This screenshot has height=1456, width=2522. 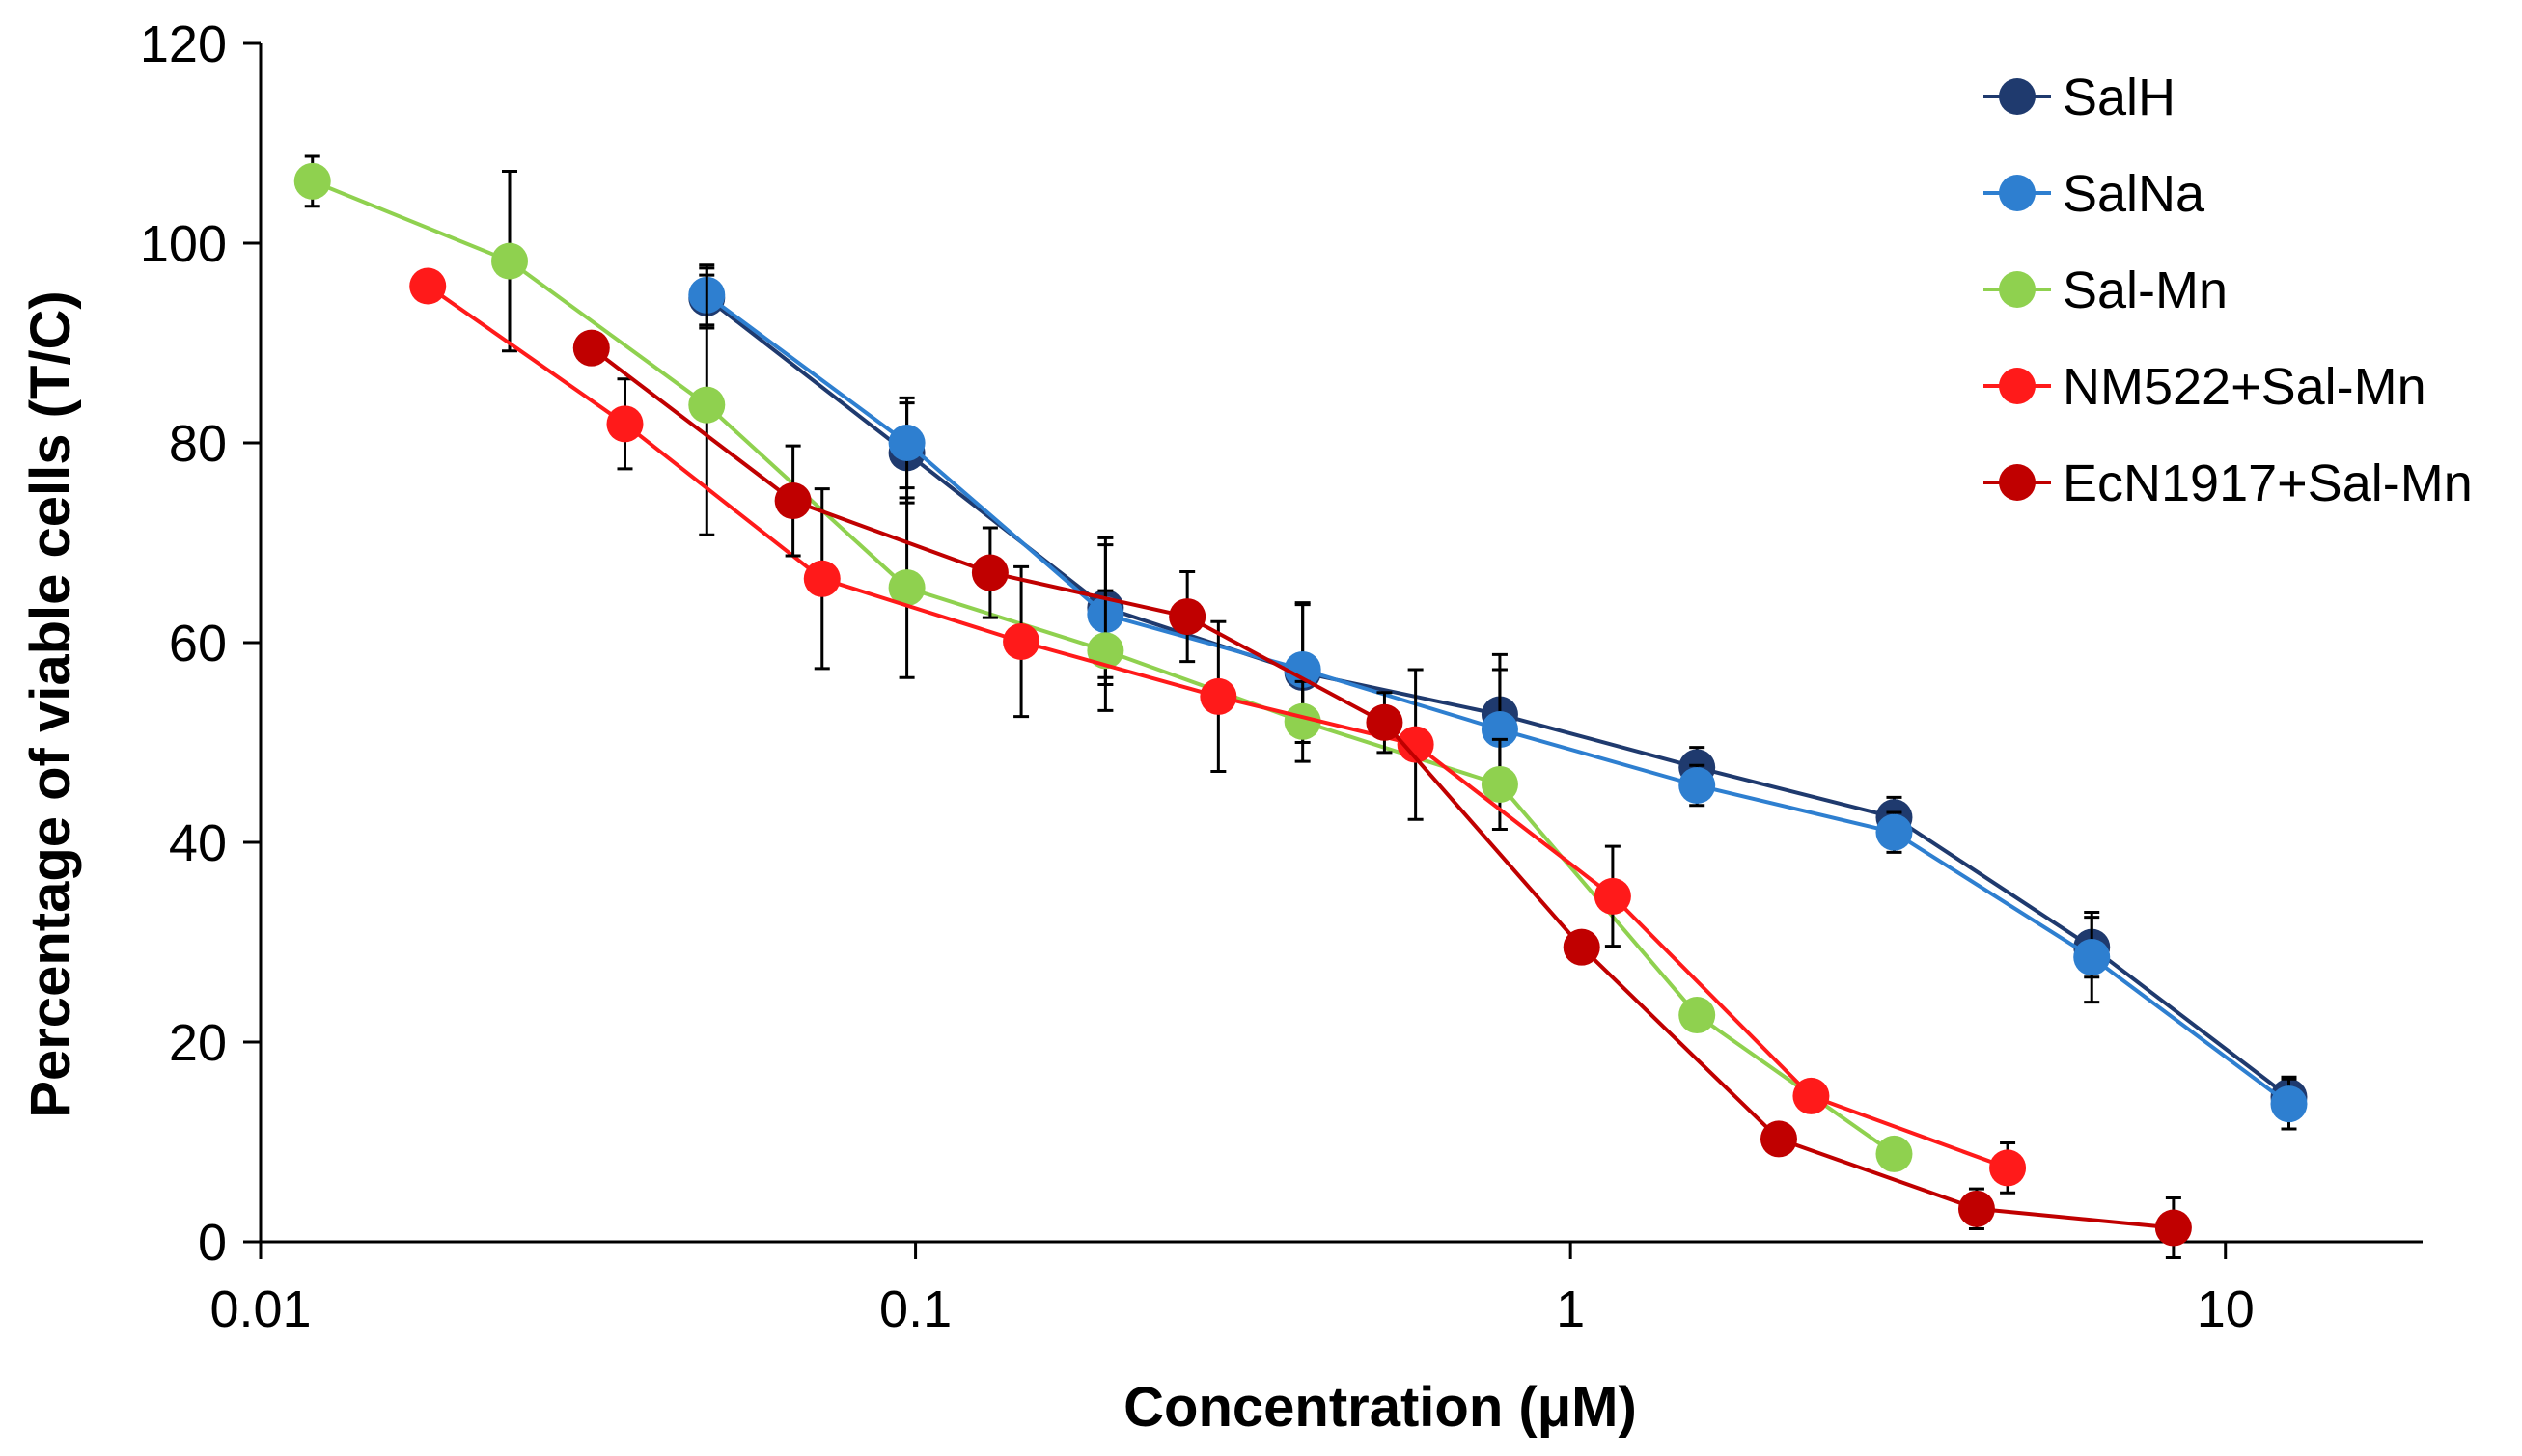 What do you see at coordinates (51, 703) in the screenshot?
I see `y-axis-title: Percentage of viable cells (T/C)` at bounding box center [51, 703].